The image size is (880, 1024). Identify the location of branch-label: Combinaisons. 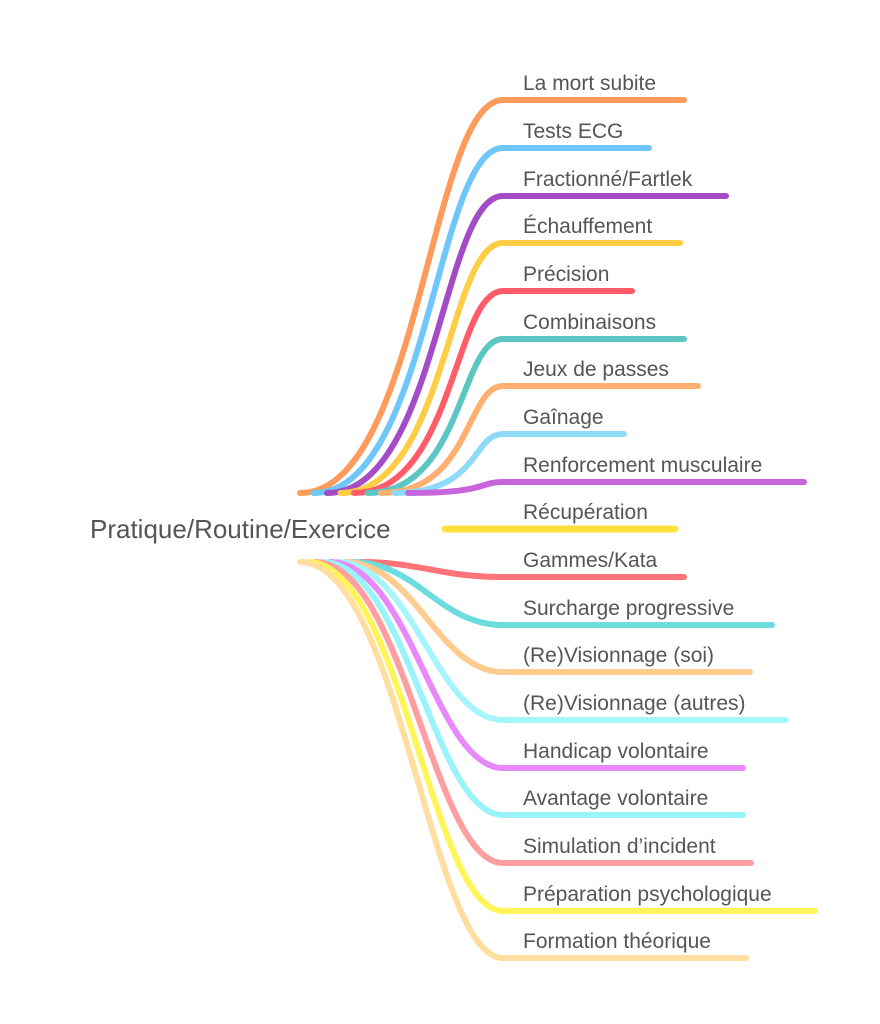
(589, 322).